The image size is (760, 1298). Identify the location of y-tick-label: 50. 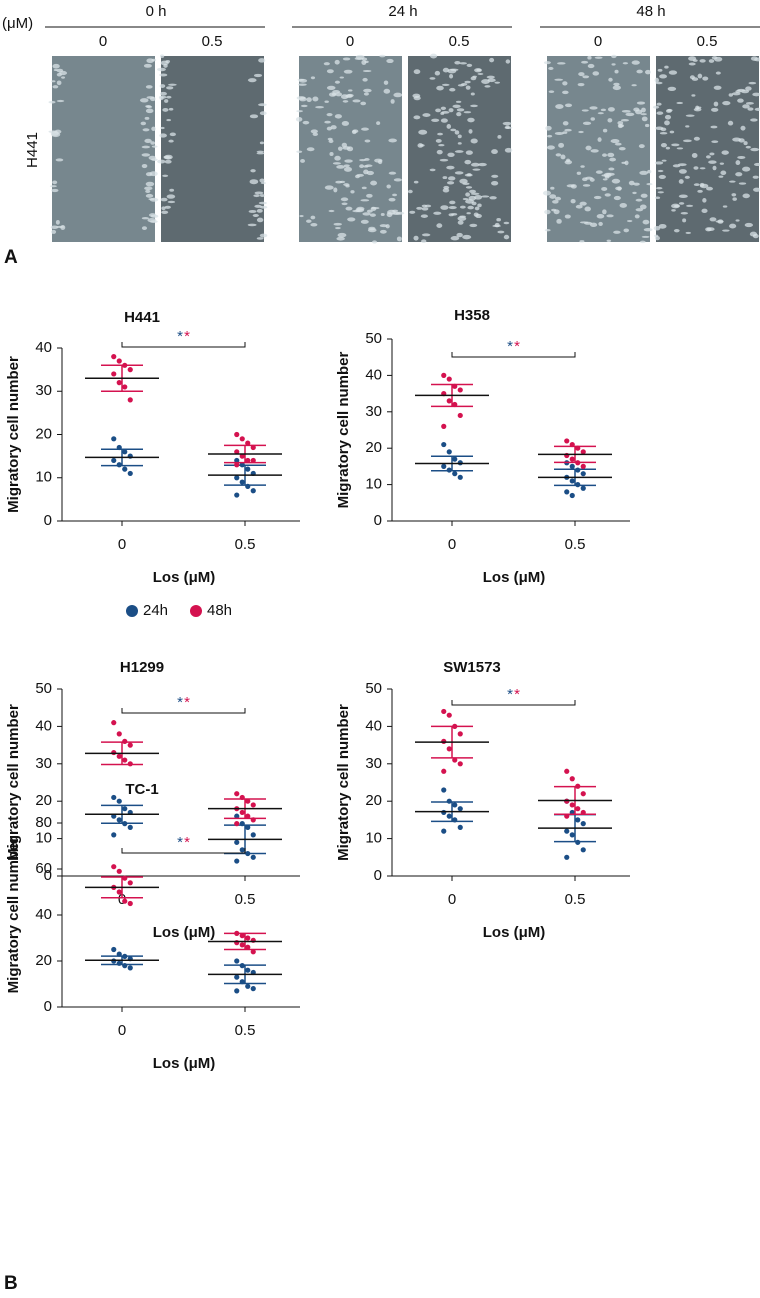
(373, 688).